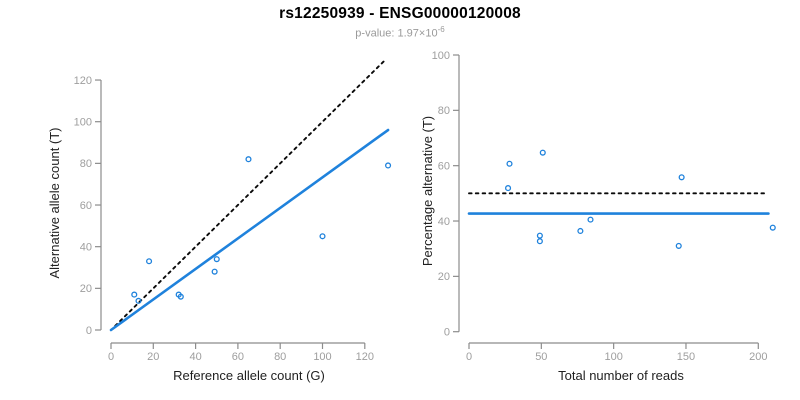 The width and height of the screenshot is (800, 400). I want to click on right-xaxis-label: Total number of reads, so click(621, 375).